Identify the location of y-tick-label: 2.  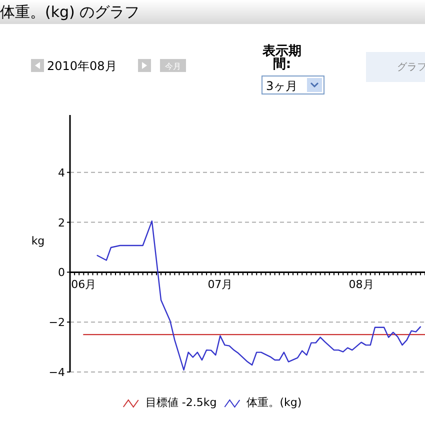
(61, 223).